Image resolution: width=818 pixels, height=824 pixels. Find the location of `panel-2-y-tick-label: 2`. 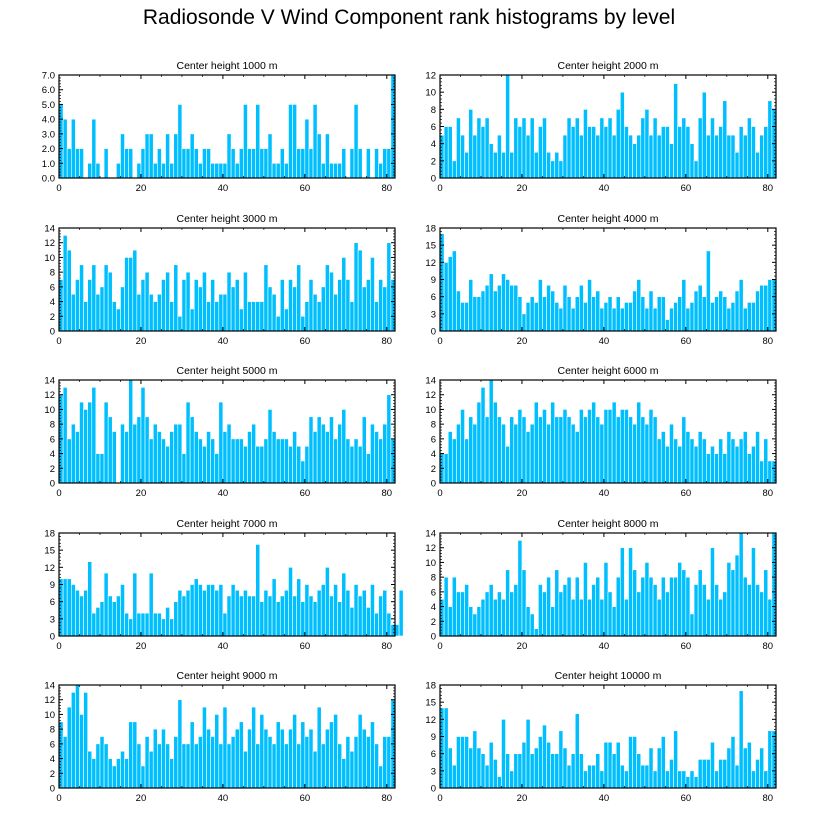

panel-2-y-tick-label: 2 is located at coordinates (433, 161).